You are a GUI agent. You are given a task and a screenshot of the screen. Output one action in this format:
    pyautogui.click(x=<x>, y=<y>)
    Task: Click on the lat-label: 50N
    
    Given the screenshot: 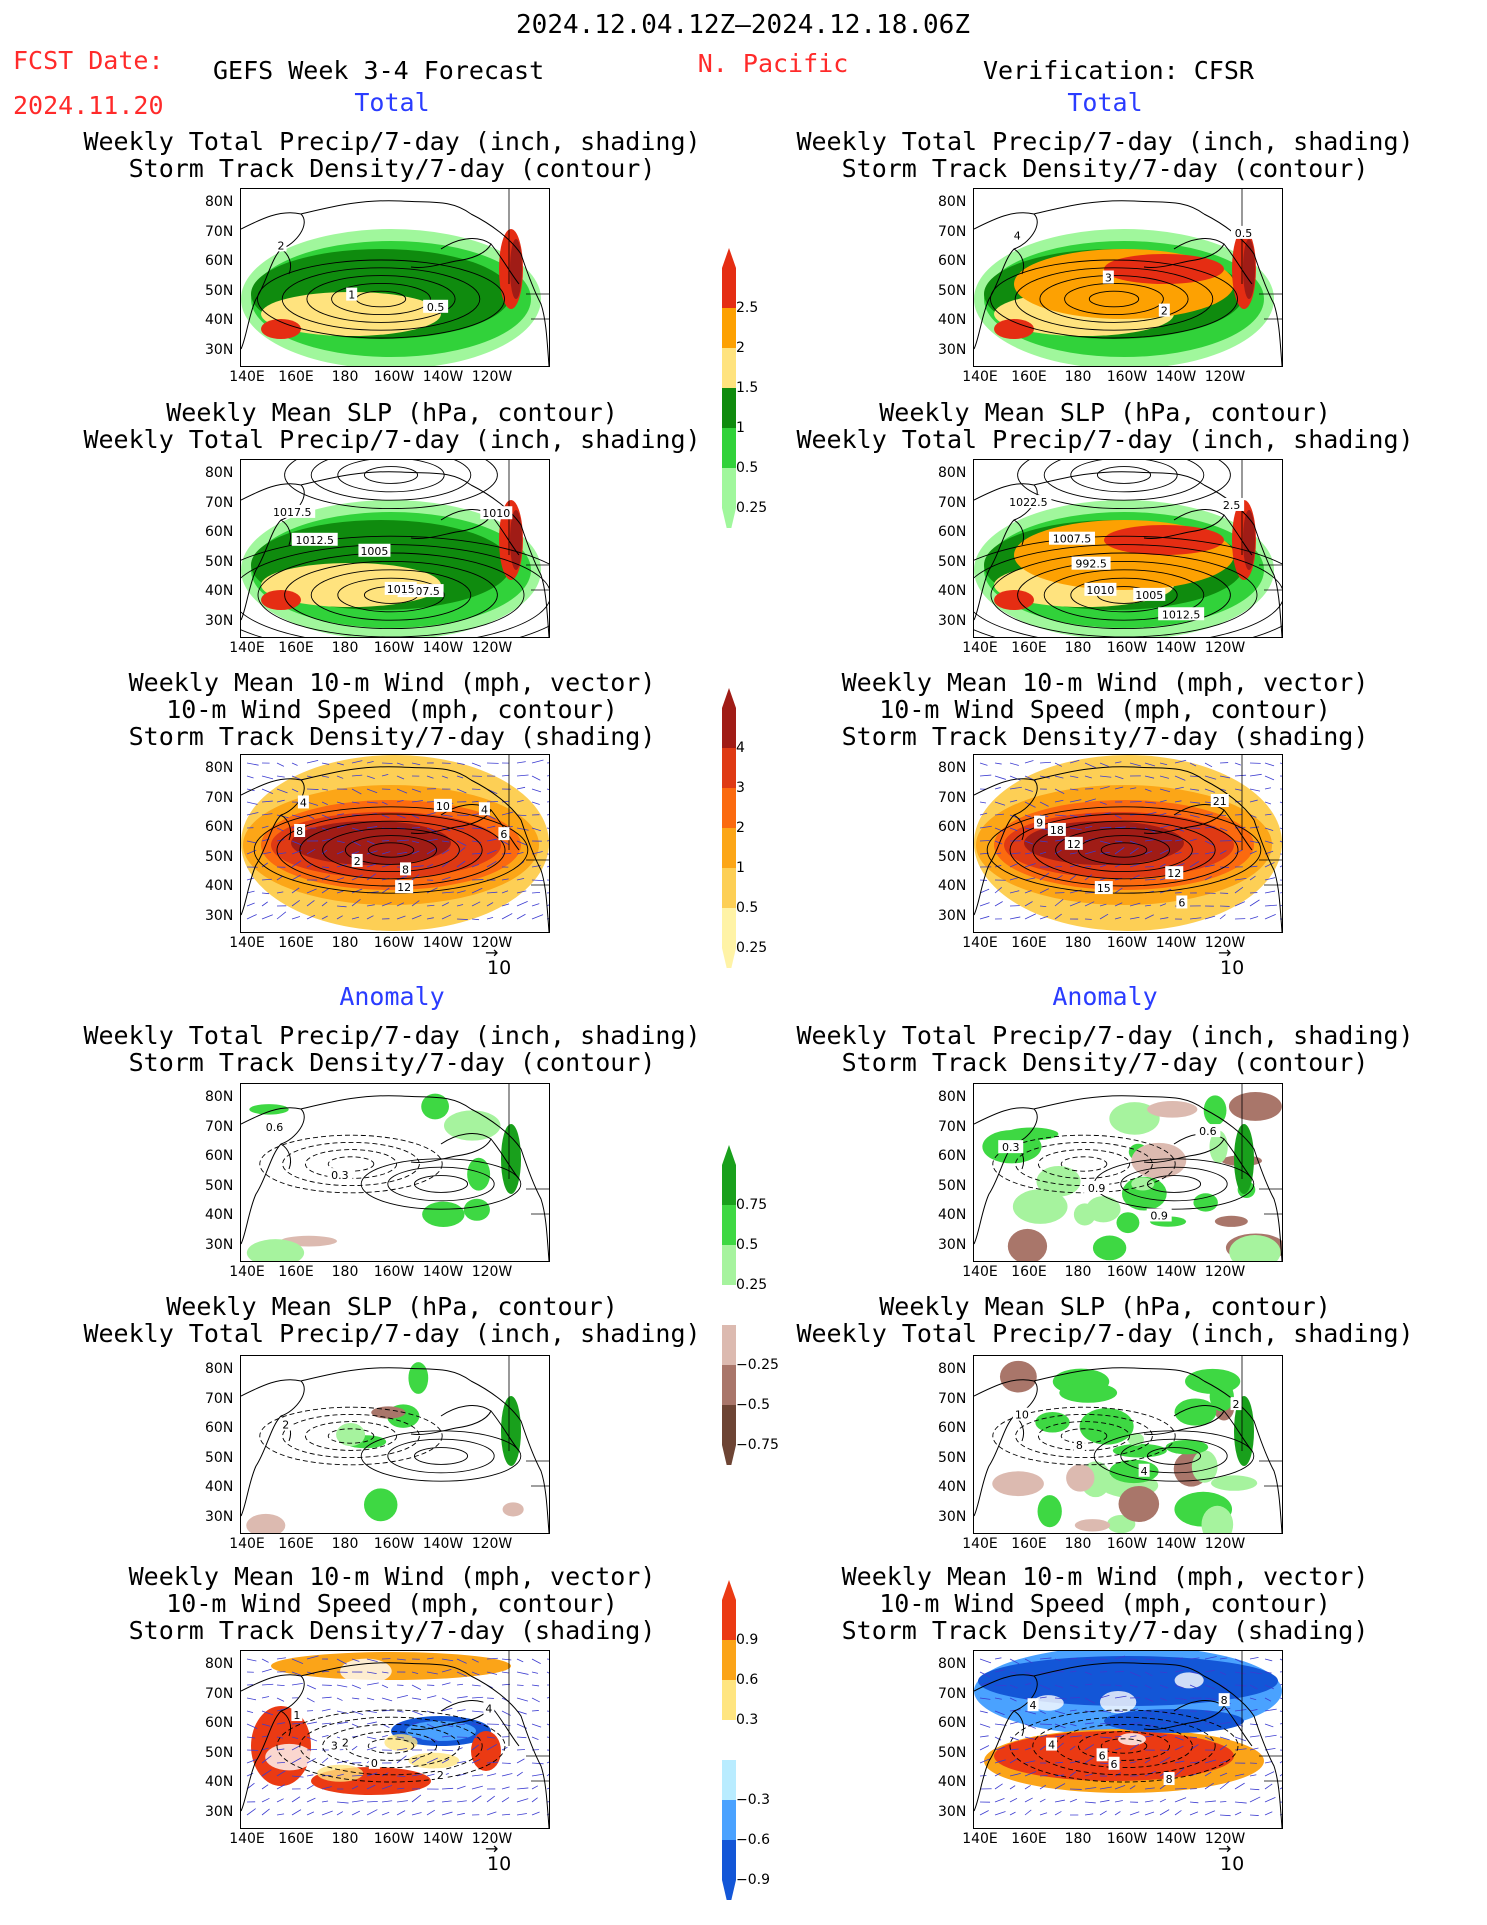 What is the action you would take?
    pyautogui.click(x=952, y=1185)
    